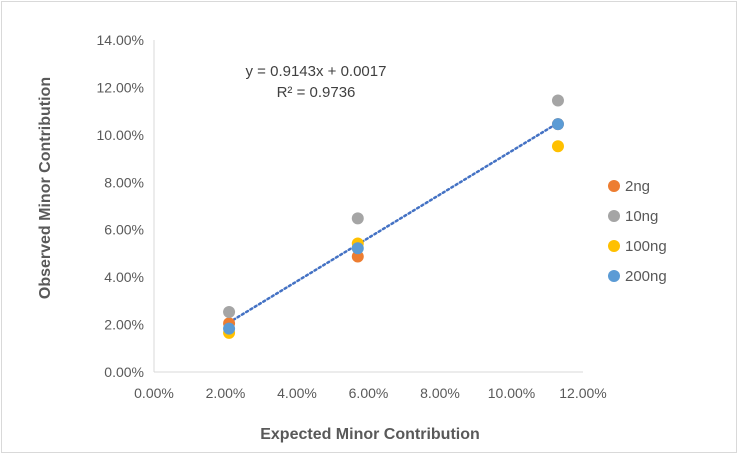 Image resolution: width=739 pixels, height=455 pixels. I want to click on x-tick-label: 2.00%, so click(226, 393).